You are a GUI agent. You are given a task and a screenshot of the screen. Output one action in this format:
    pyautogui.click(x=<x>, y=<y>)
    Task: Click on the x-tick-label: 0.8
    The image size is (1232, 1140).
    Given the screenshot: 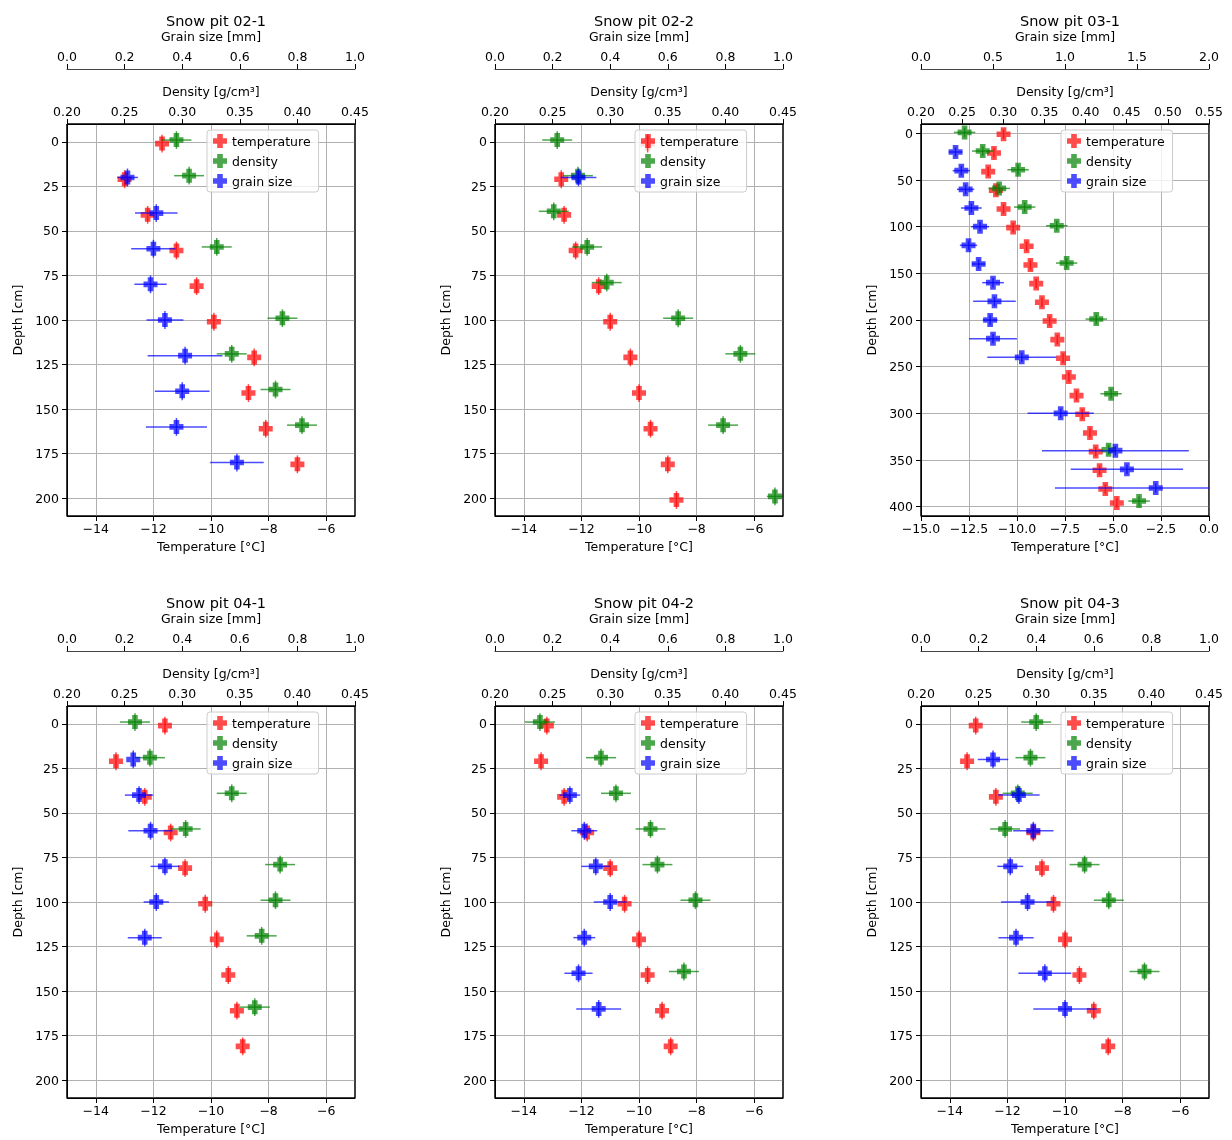 What is the action you would take?
    pyautogui.click(x=1151, y=638)
    